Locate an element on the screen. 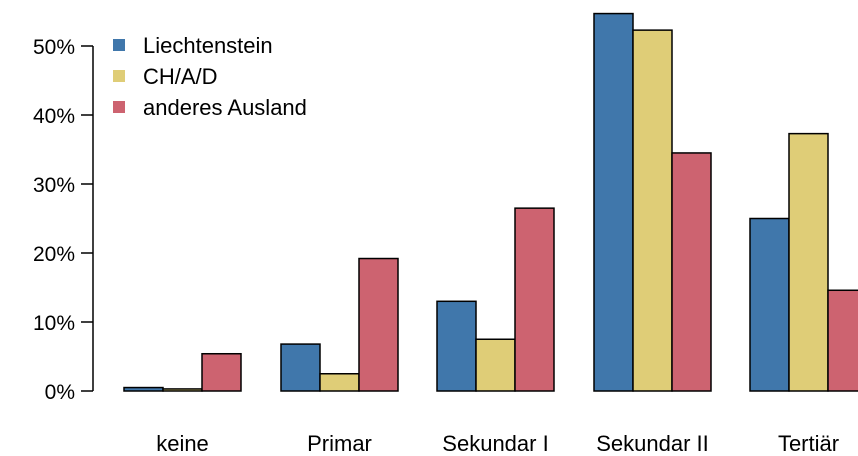 This screenshot has height=456, width=858. bar-ch-a-d-sekundar-ii is located at coordinates (652, 210).